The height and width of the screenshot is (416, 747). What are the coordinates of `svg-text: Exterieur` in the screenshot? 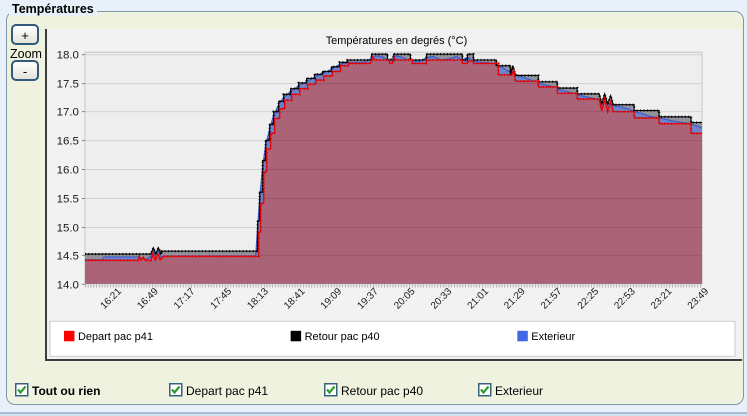 It's located at (553, 337).